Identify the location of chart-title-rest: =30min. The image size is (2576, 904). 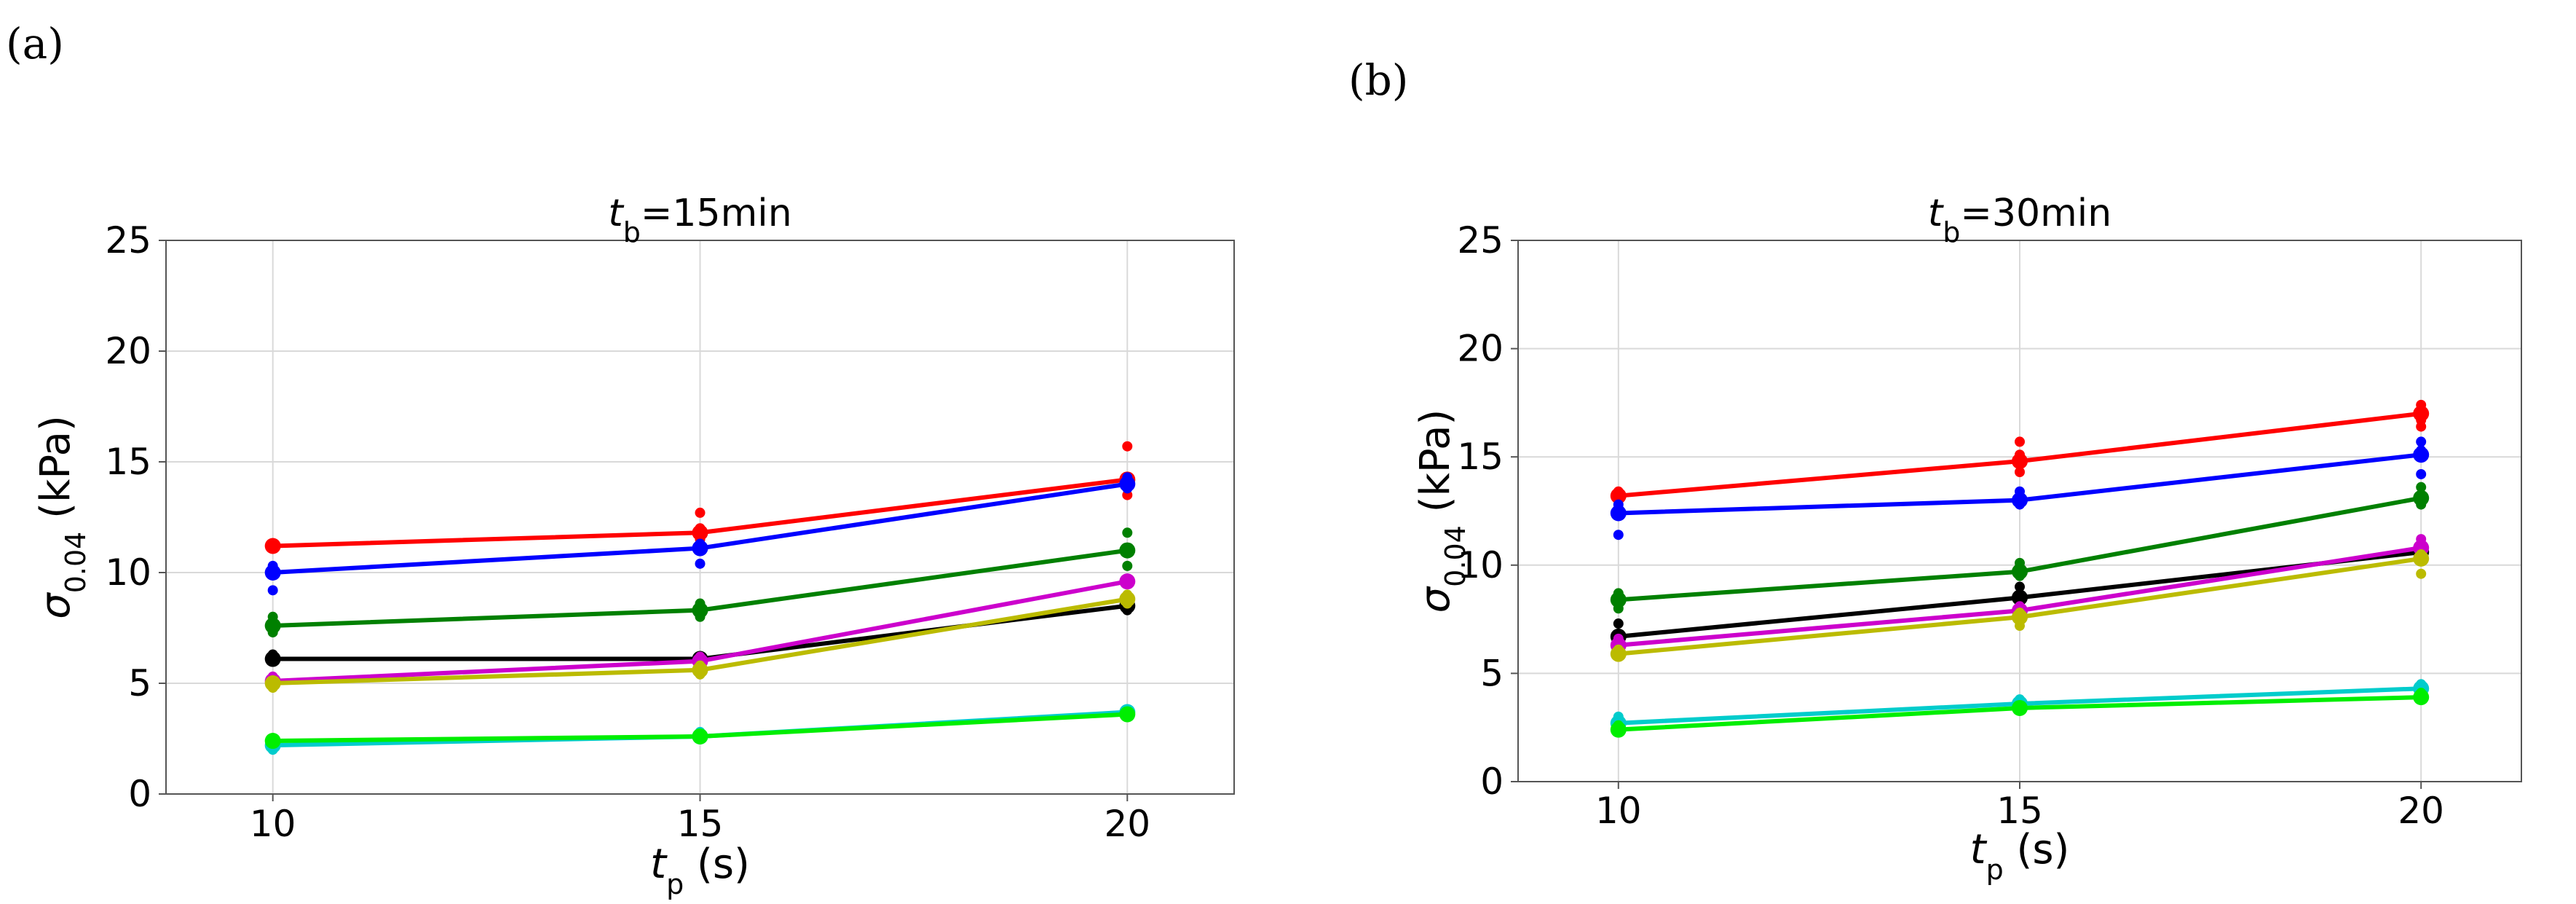
(2036, 213).